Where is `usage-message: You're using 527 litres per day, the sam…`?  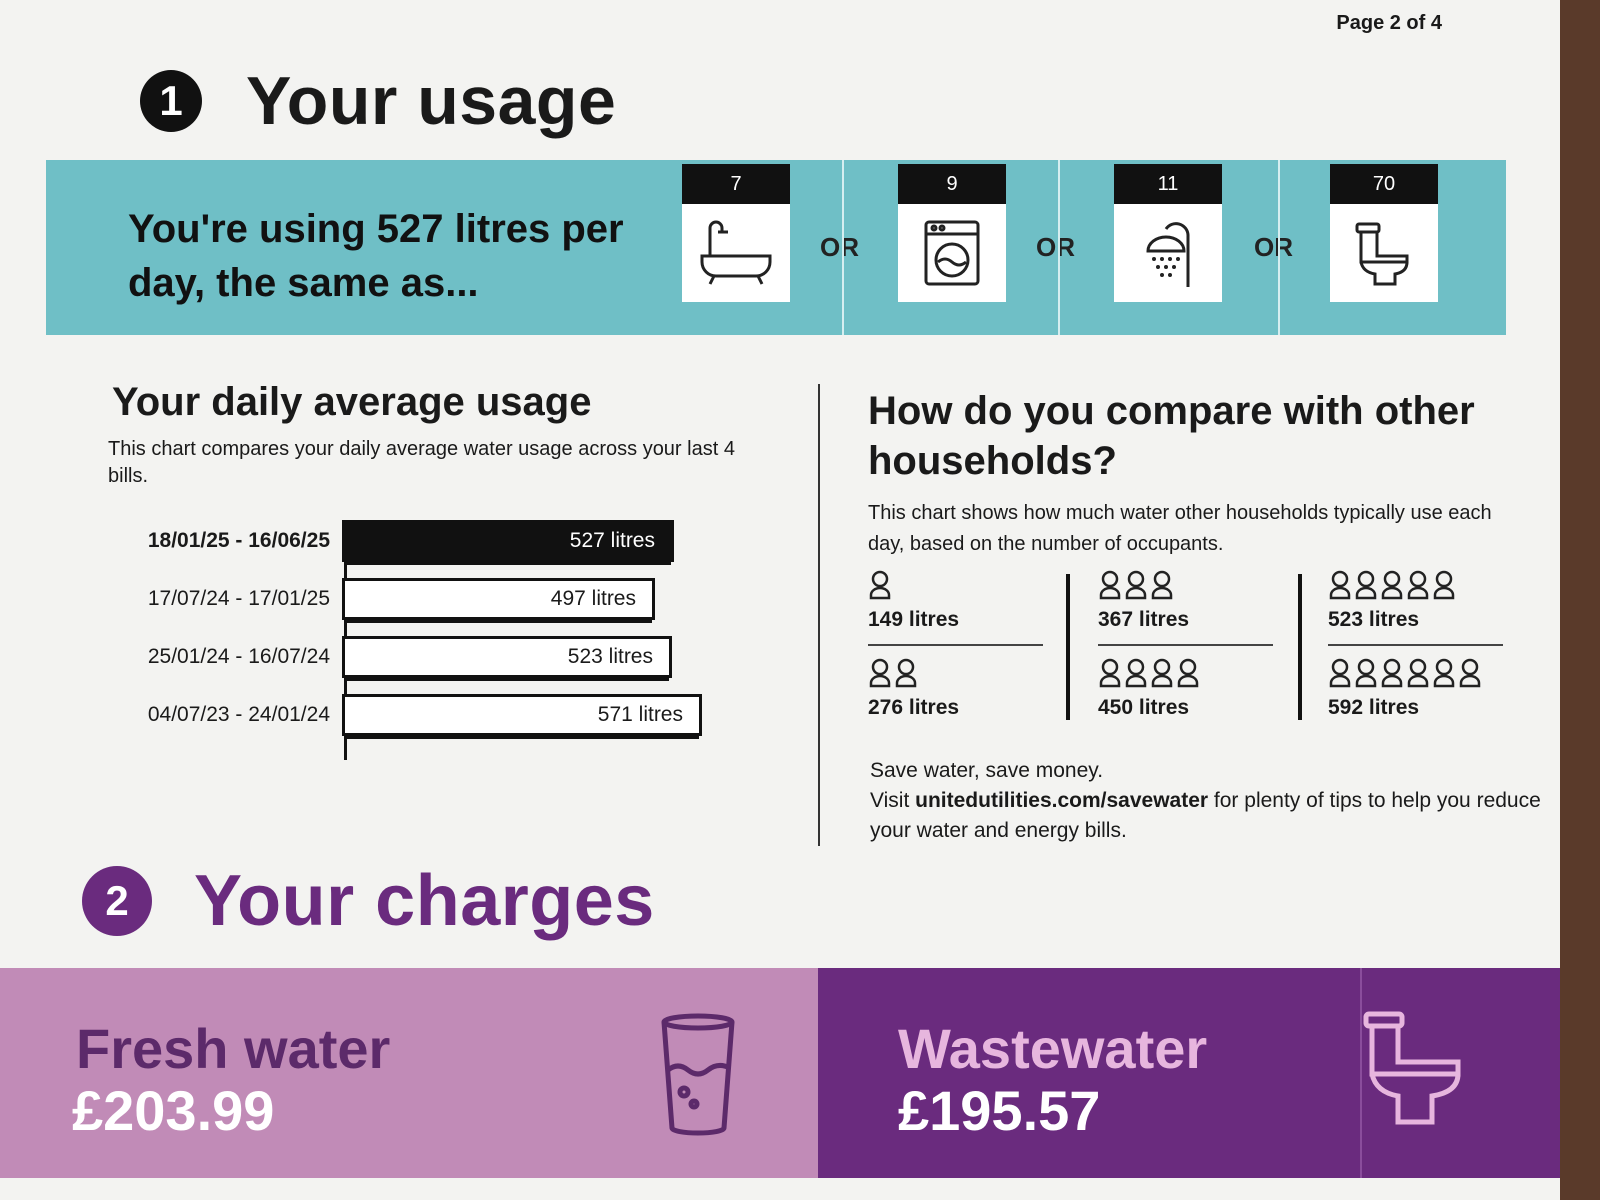 usage-message: You're using 527 litres per day, the sam… is located at coordinates (376, 256).